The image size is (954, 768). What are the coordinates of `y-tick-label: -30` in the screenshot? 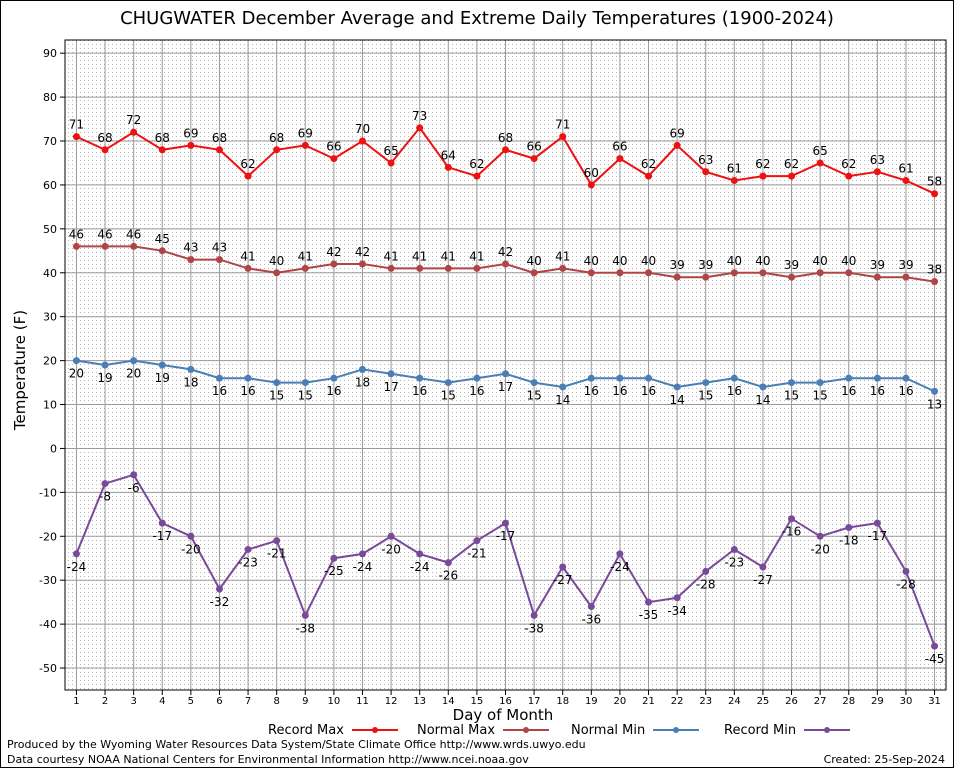 It's located at (48, 580).